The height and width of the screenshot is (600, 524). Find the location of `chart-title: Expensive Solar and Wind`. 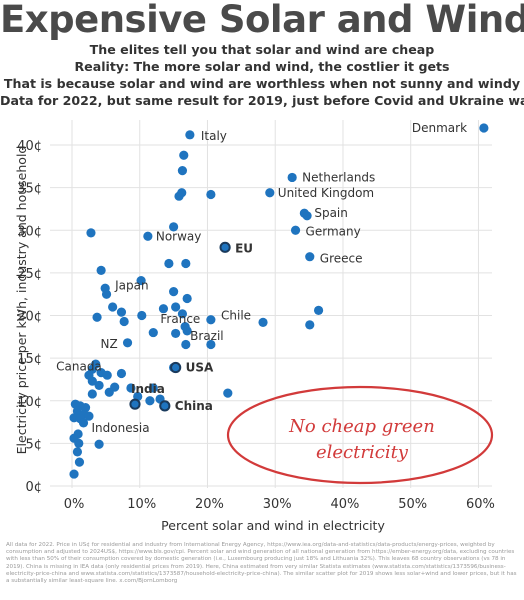

chart-title: Expensive Solar and Wind is located at coordinates (262, 20).